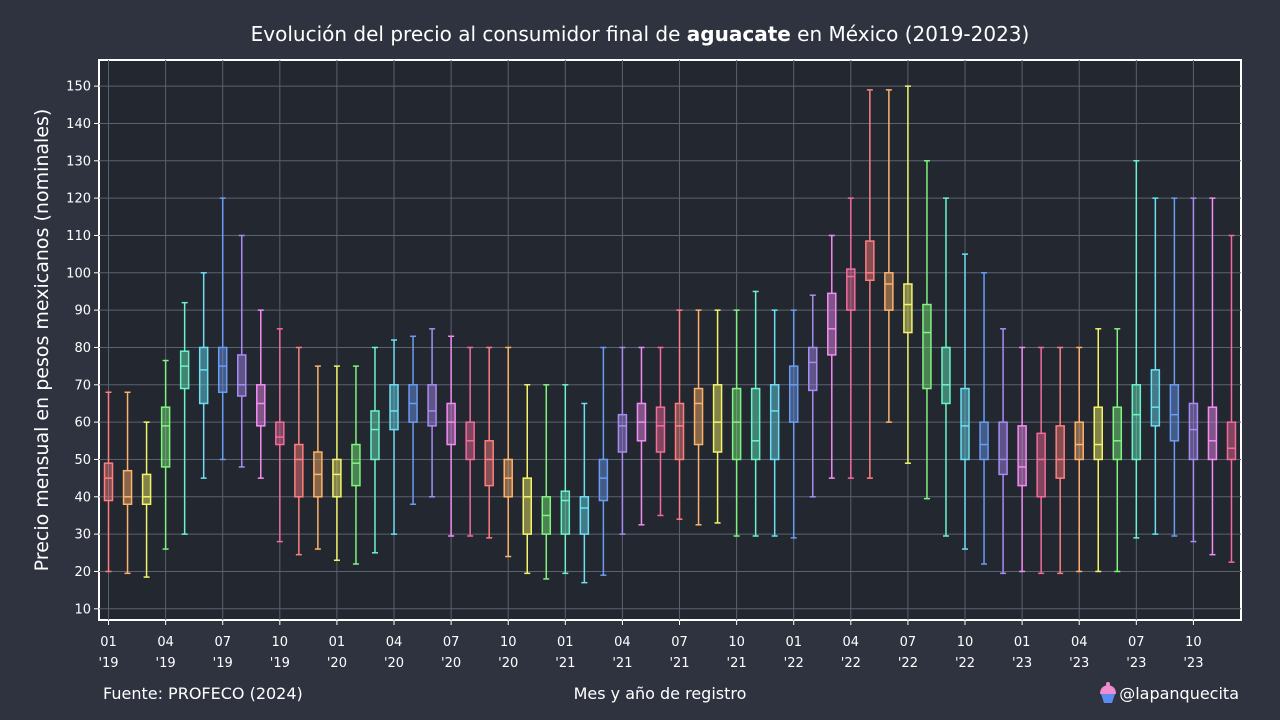 The height and width of the screenshot is (720, 1280). Describe the element at coordinates (78, 161) in the screenshot. I see `y-tick-label: 130` at that location.